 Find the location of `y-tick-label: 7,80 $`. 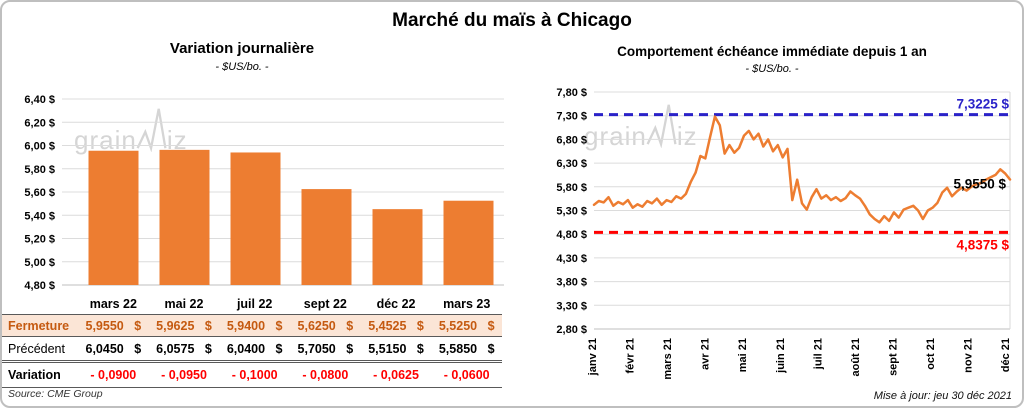

y-tick-label: 7,80 $ is located at coordinates (571, 93).